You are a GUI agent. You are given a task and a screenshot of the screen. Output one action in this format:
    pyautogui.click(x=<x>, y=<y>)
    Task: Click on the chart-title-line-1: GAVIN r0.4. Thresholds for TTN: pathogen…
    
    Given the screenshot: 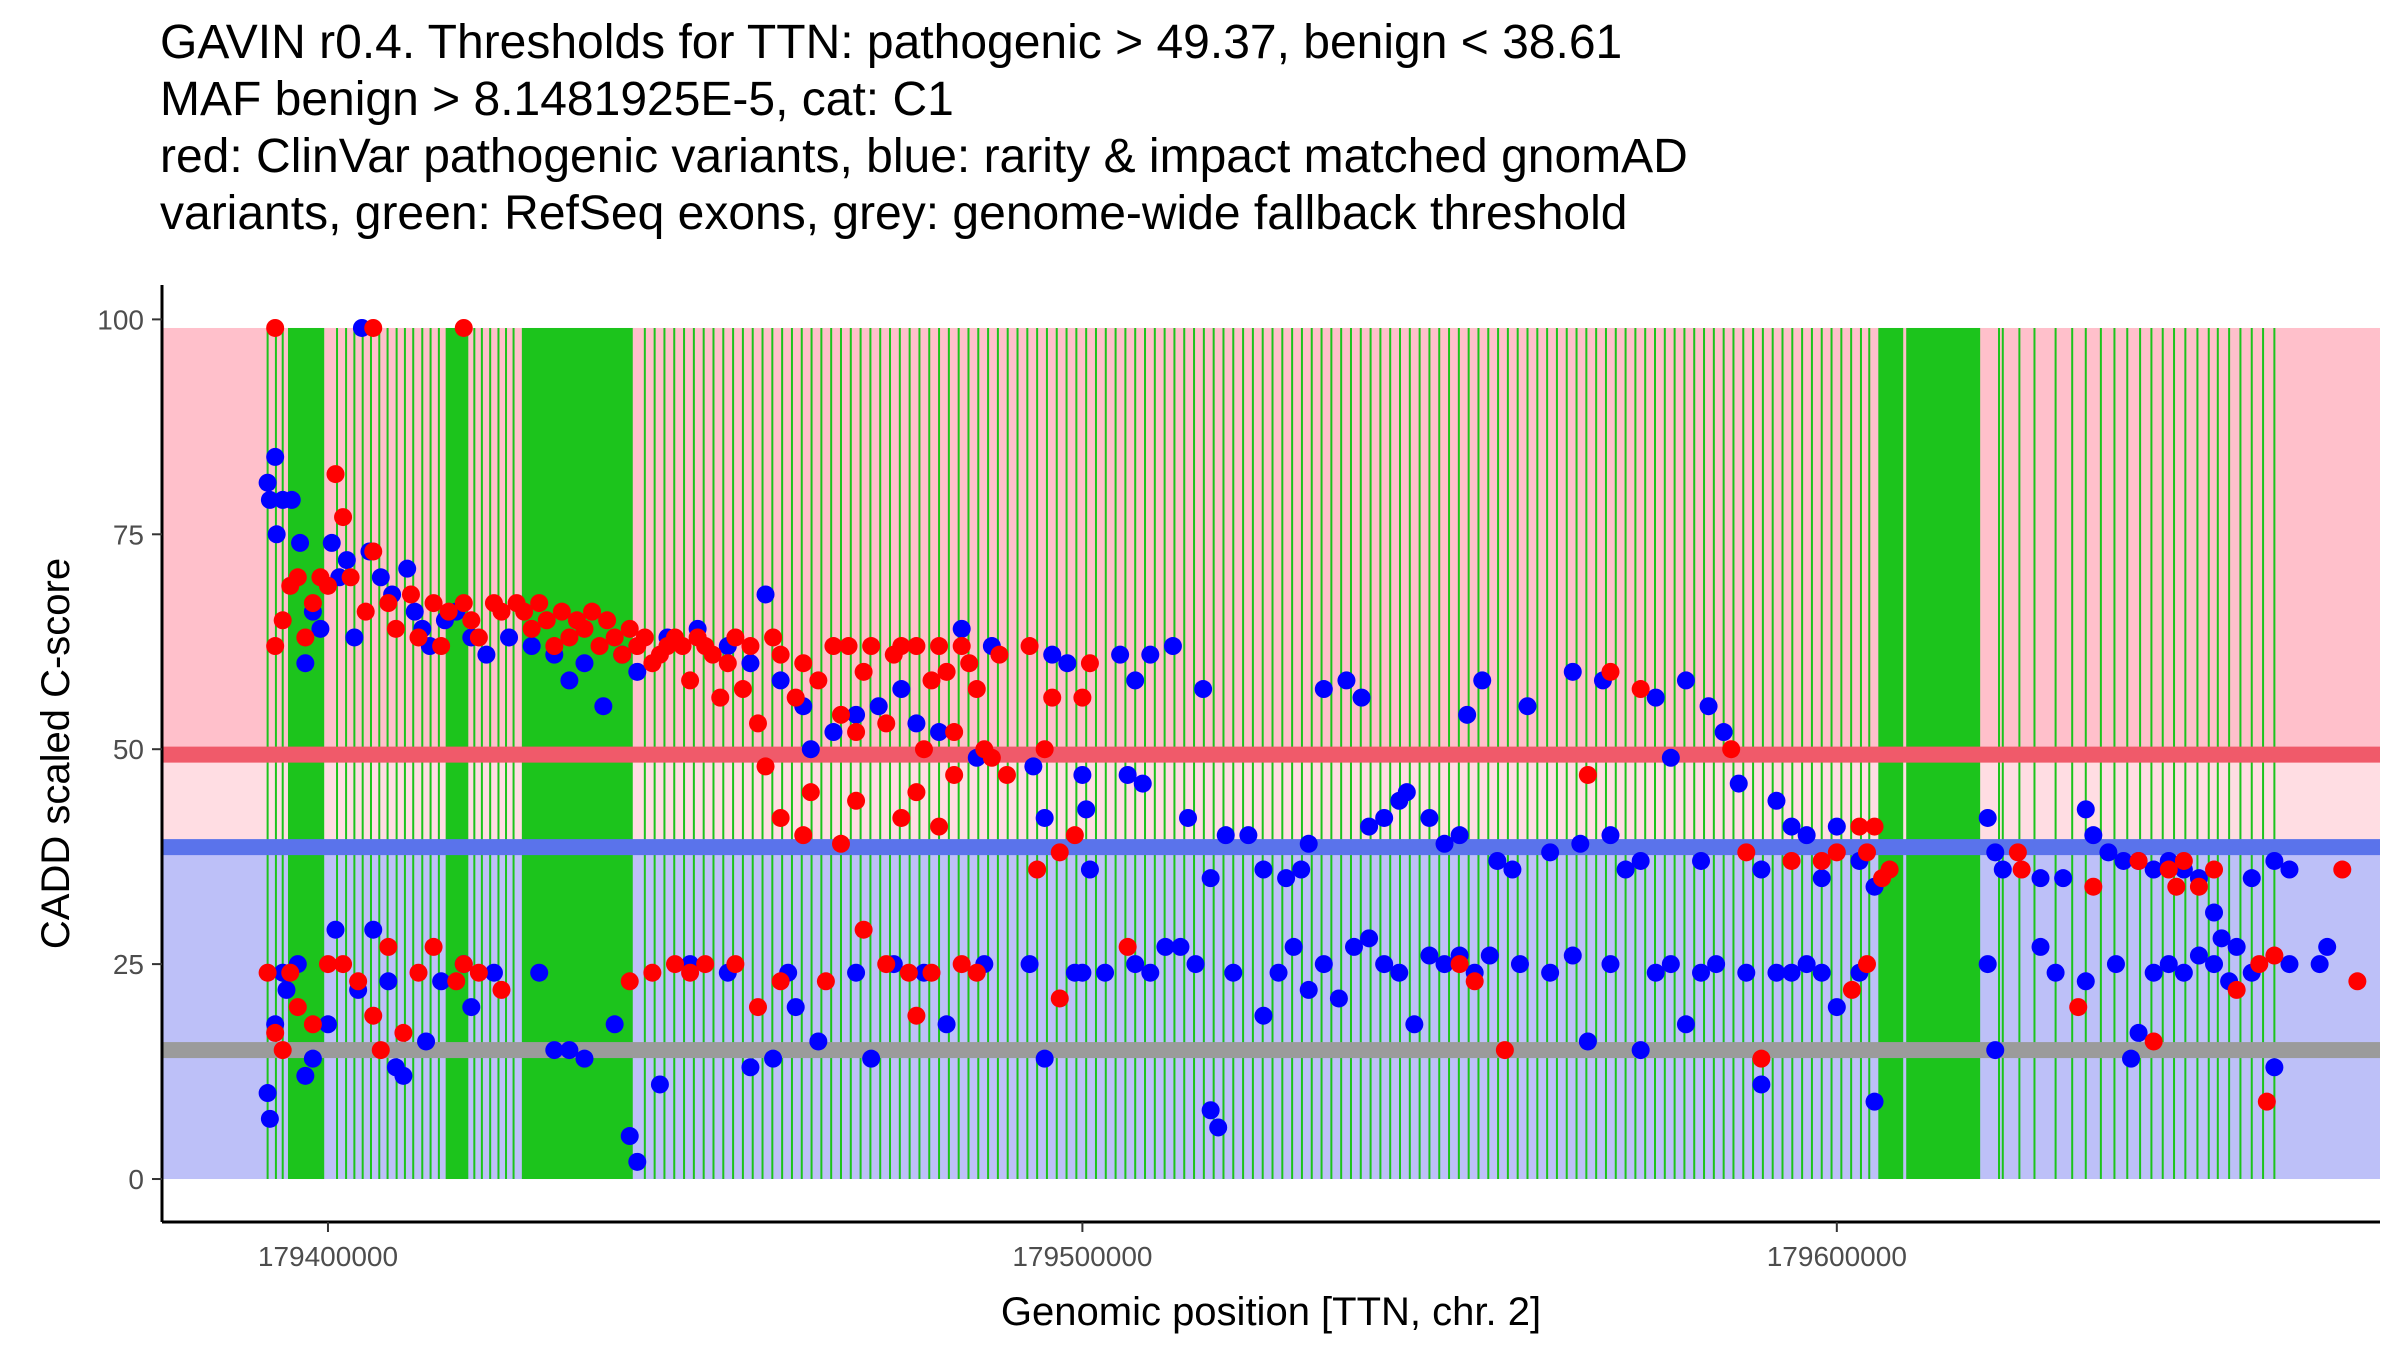 What is the action you would take?
    pyautogui.click(x=891, y=42)
    